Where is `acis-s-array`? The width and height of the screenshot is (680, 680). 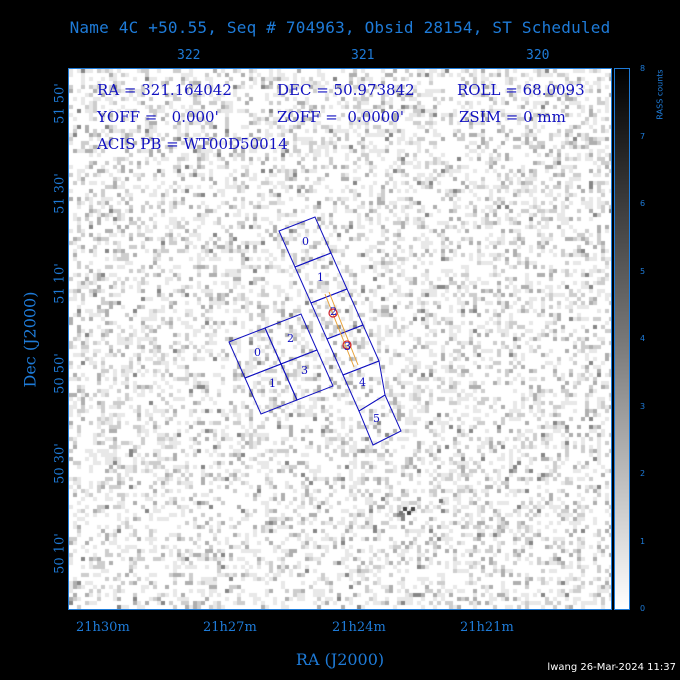 acis-s-array is located at coordinates (340, 331).